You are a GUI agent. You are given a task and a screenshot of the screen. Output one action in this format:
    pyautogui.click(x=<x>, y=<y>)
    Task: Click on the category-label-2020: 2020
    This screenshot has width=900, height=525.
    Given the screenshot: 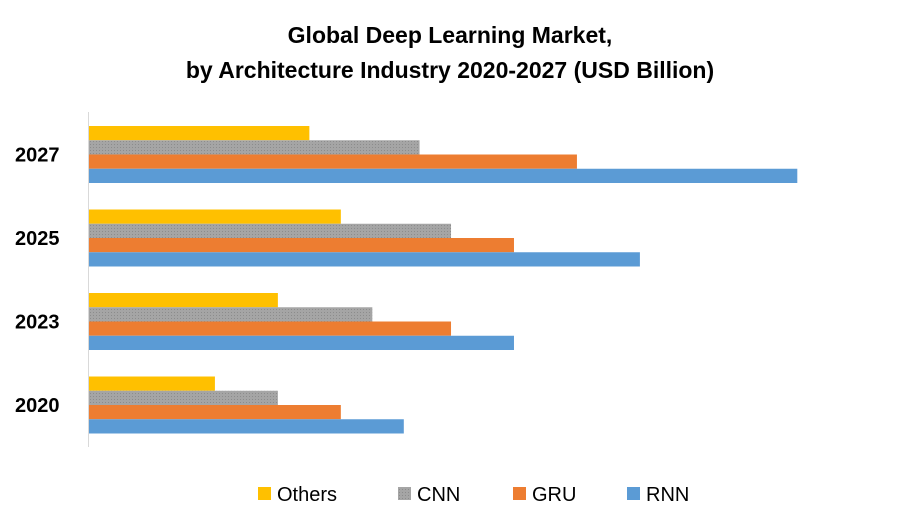 What is the action you would take?
    pyautogui.click(x=37, y=406)
    